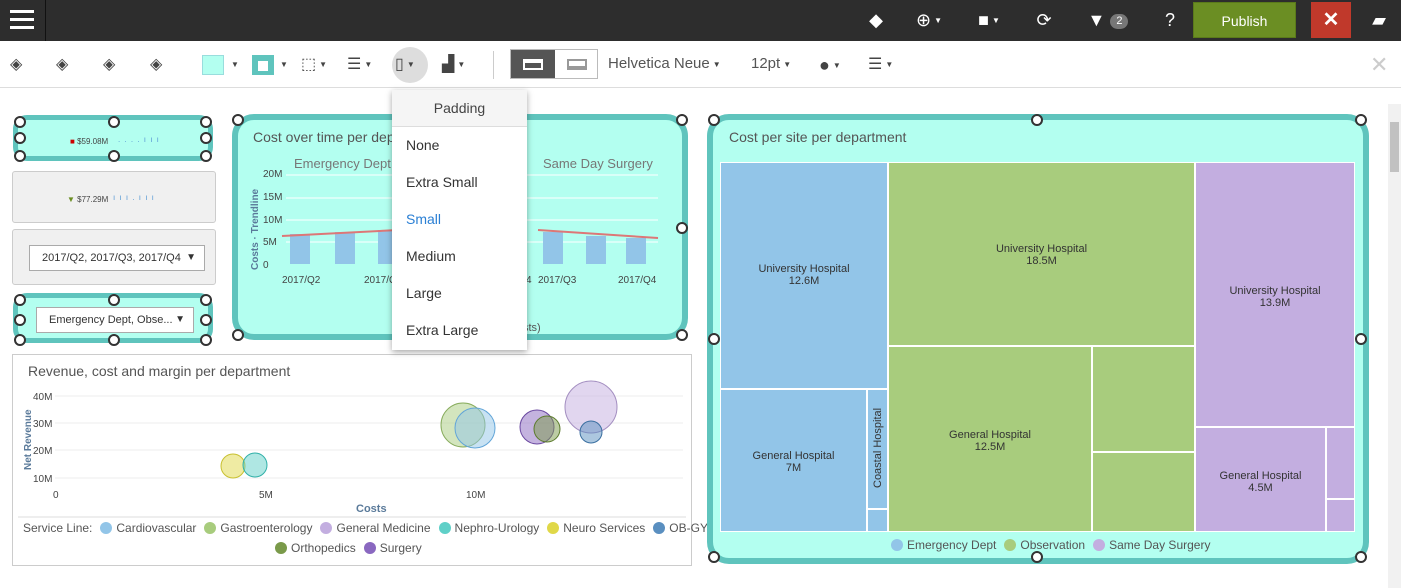  Describe the element at coordinates (405, 65) in the screenshot. I see `padding-icon: ▯ ▼` at that location.